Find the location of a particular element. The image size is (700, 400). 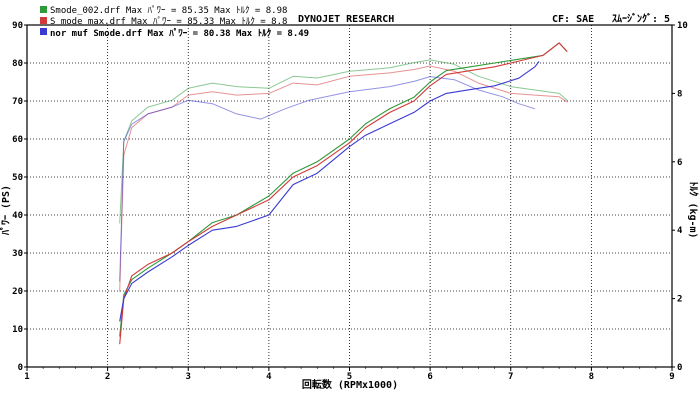

correction-factor: CF: SAE is located at coordinates (573, 19).